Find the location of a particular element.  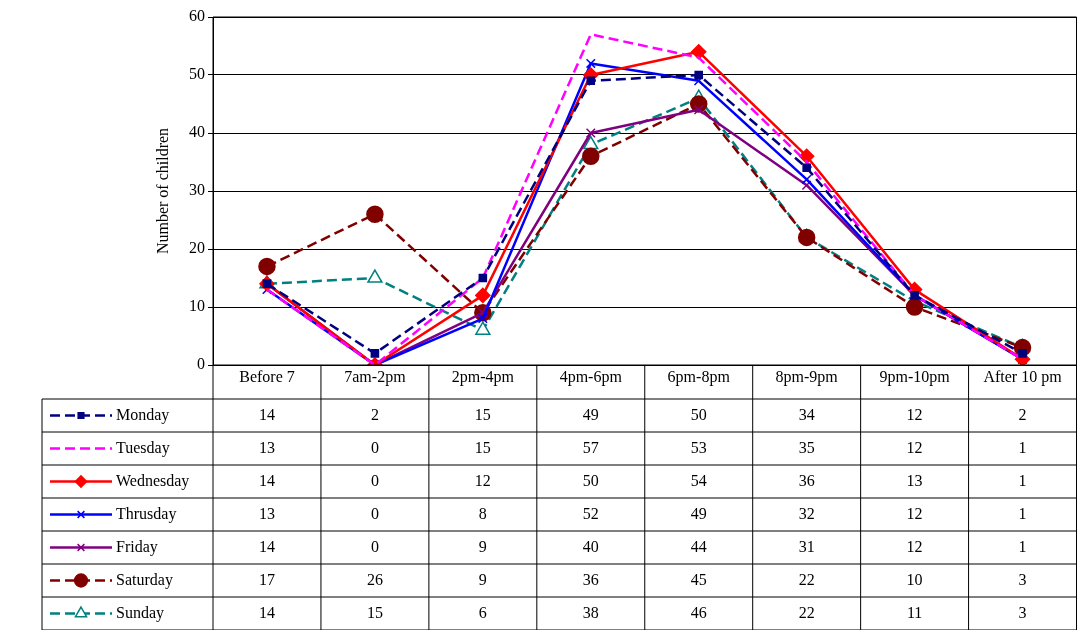

y-tick-label: 0 is located at coordinates (201, 364).